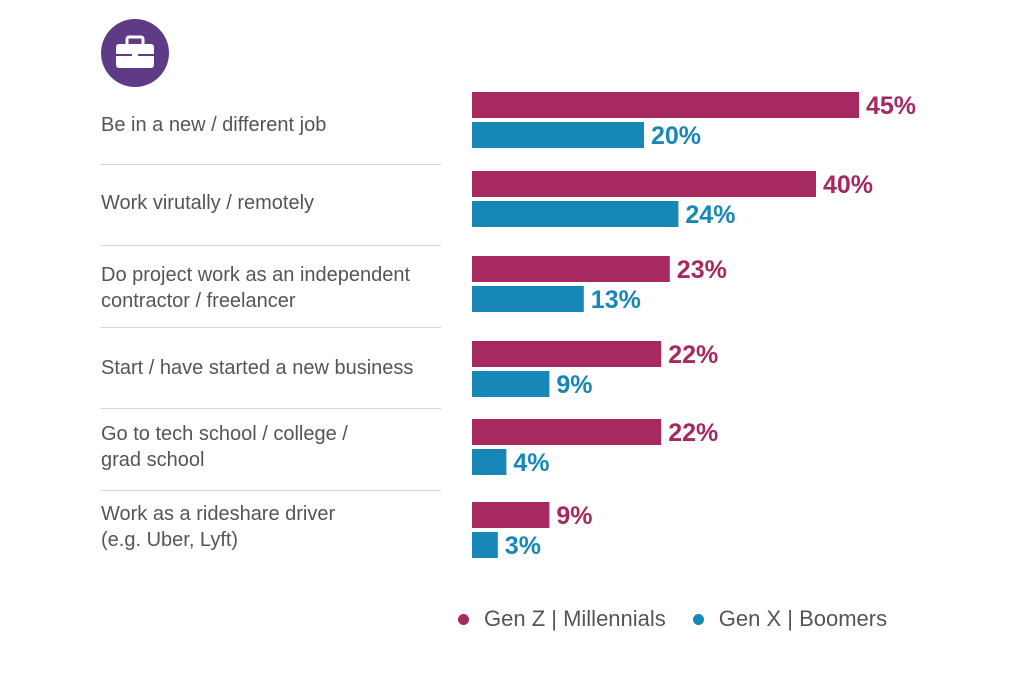 Image resolution: width=1024 pixels, height=686 pixels. What do you see at coordinates (214, 125) in the screenshot?
I see `category-label: Be in a new / different job` at bounding box center [214, 125].